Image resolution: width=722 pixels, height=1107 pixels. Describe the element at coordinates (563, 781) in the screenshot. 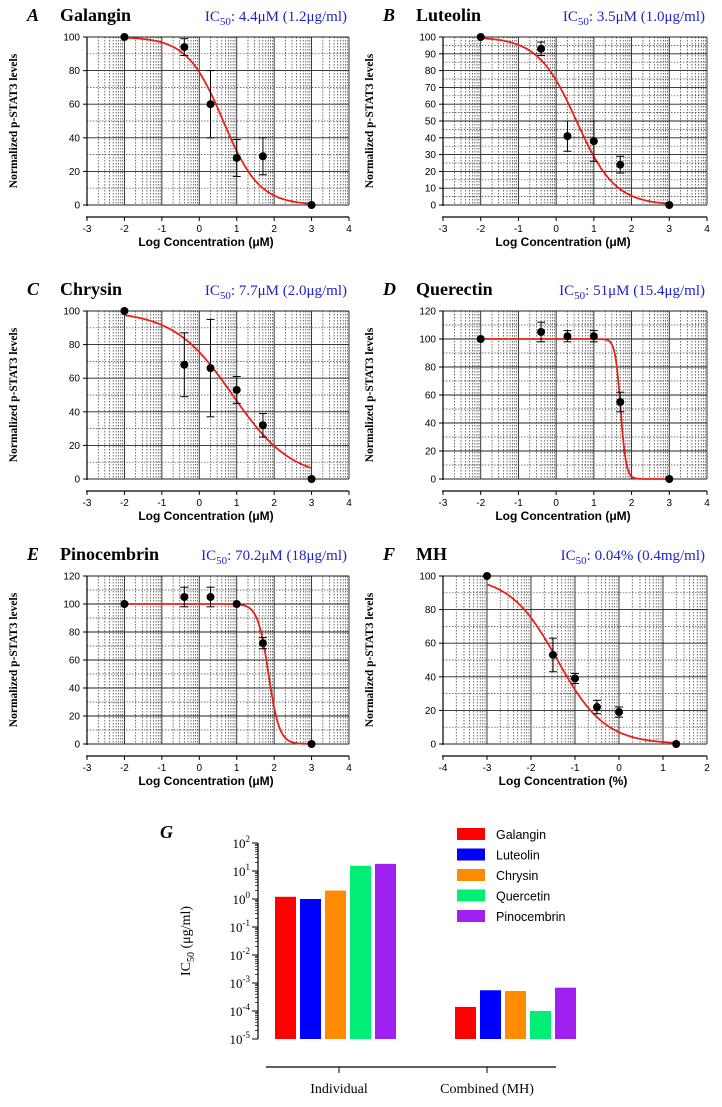

I see `x-axis-label: Log Concentration (%)` at that location.